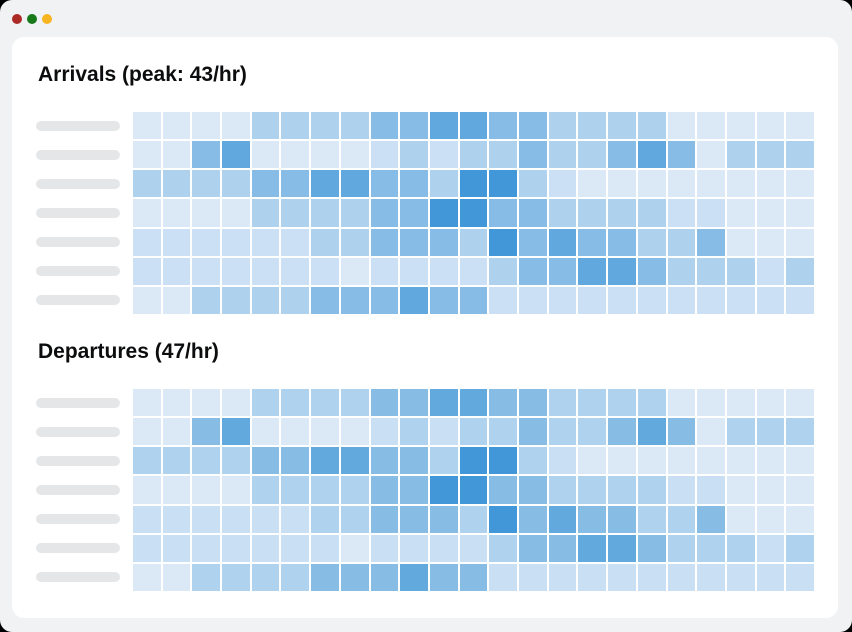  What do you see at coordinates (426, 18) in the screenshot?
I see `window-titlebar` at bounding box center [426, 18].